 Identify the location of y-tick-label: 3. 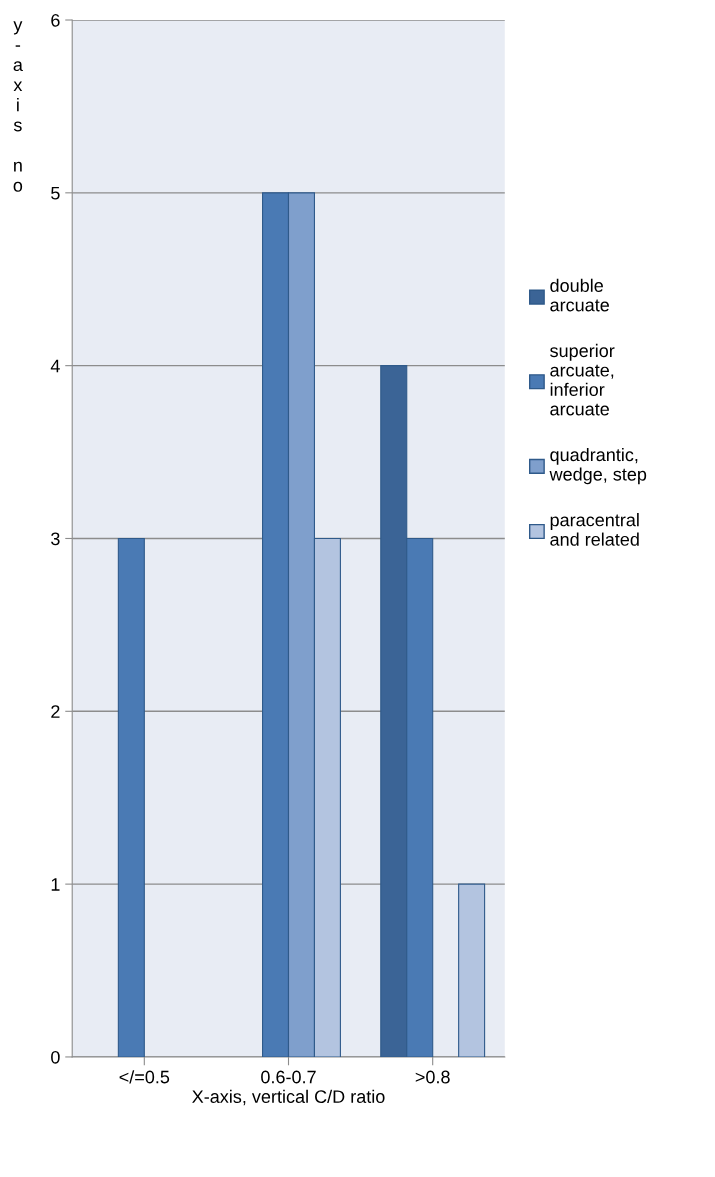
(55, 539).